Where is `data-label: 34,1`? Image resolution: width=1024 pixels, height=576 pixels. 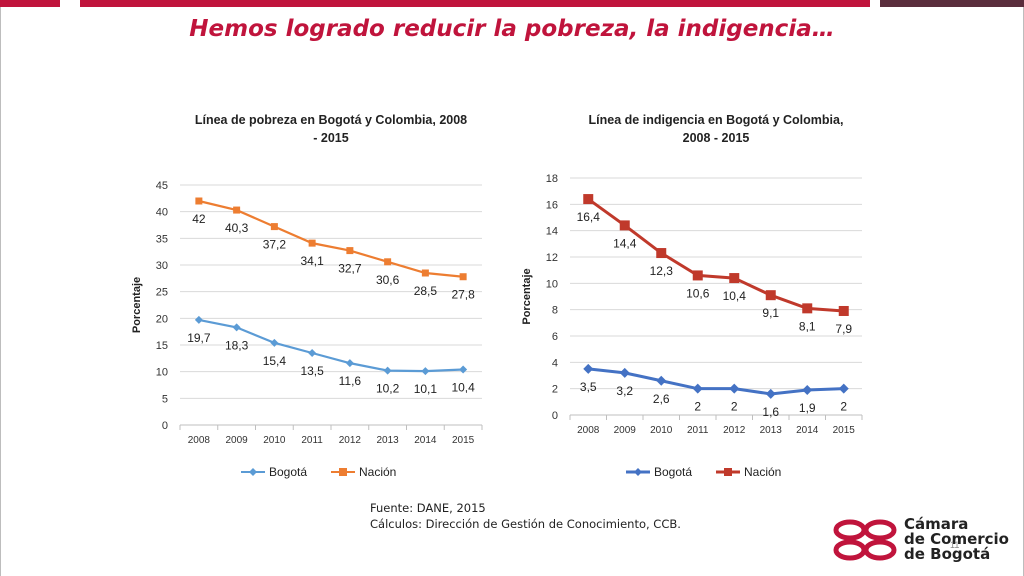
data-label: 34,1 is located at coordinates (312, 261).